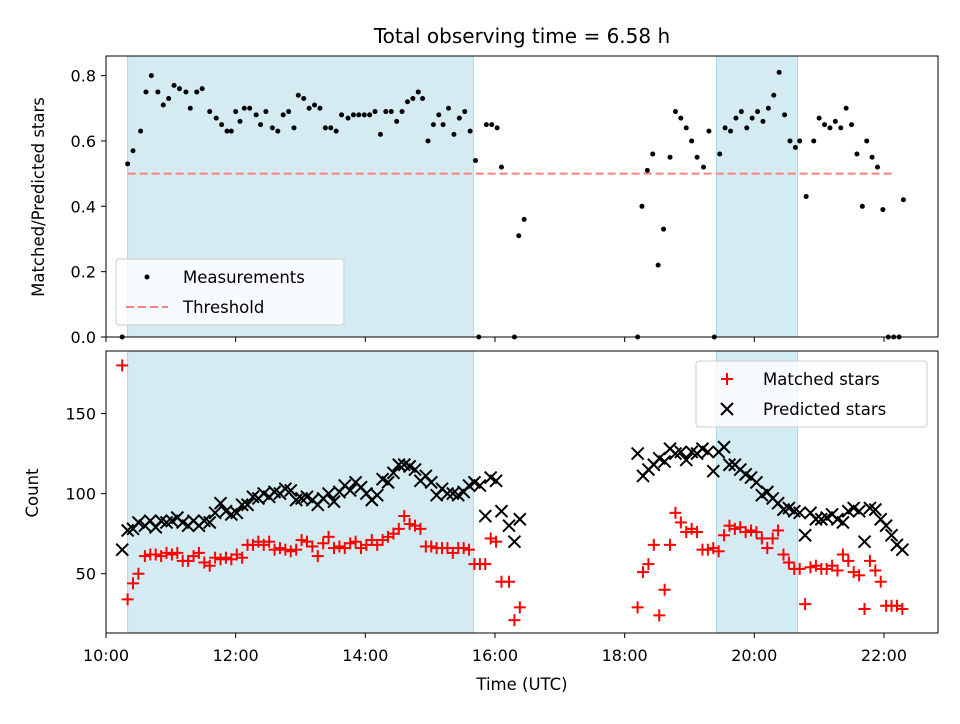 The image size is (960, 724). What do you see at coordinates (824, 409) in the screenshot?
I see `legend-predicted-label: Predicted stars` at bounding box center [824, 409].